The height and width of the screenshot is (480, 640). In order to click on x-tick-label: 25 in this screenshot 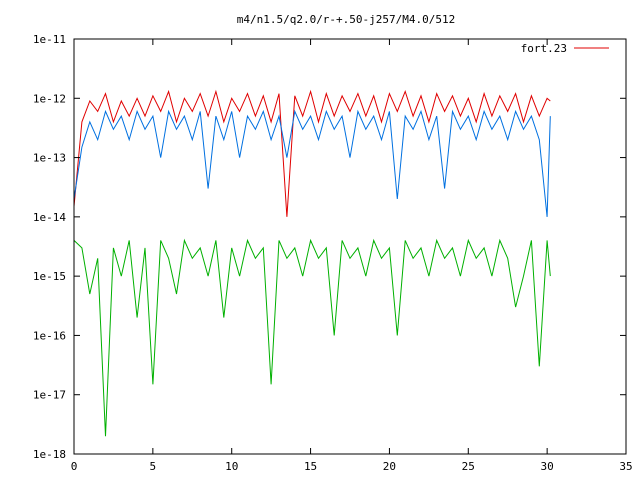, I will do `click(468, 466)`.